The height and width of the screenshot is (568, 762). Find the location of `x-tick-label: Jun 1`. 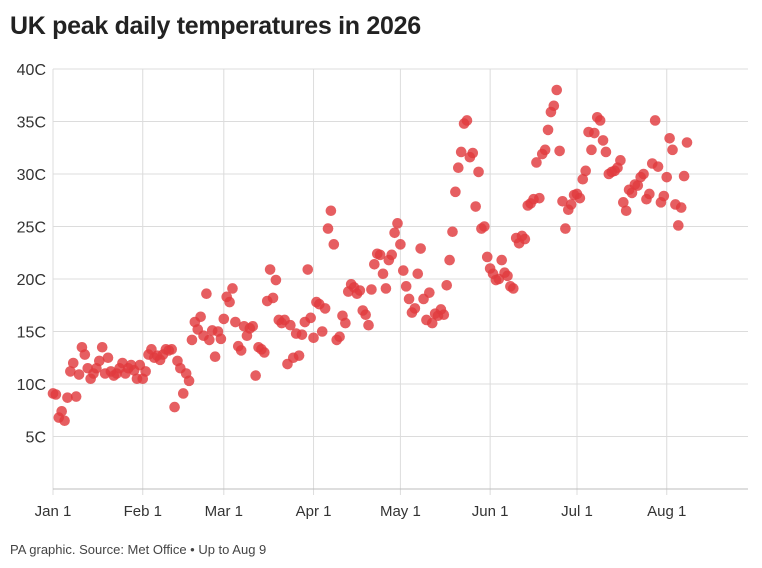

x-tick-label: Jun 1 is located at coordinates (490, 511).